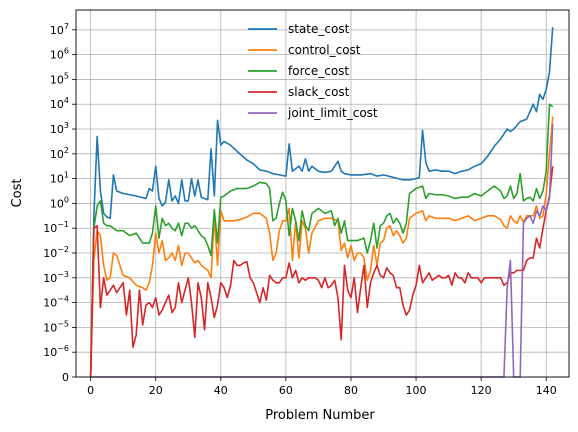 The image size is (578, 432). Describe the element at coordinates (56, 302) in the screenshot. I see `y-tick-label: 10⁻⁴` at that location.